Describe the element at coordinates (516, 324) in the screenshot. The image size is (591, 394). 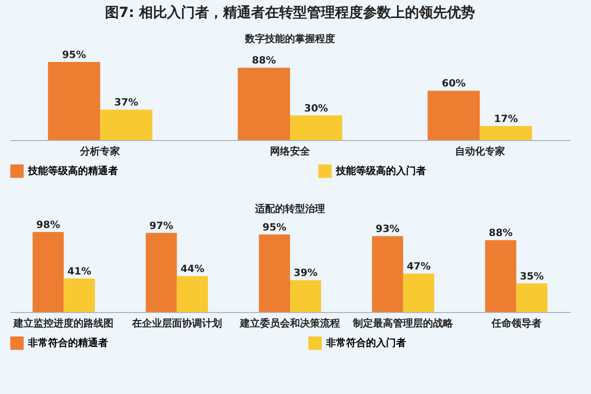
I see `x-tick-label: 任命领导者` at that location.